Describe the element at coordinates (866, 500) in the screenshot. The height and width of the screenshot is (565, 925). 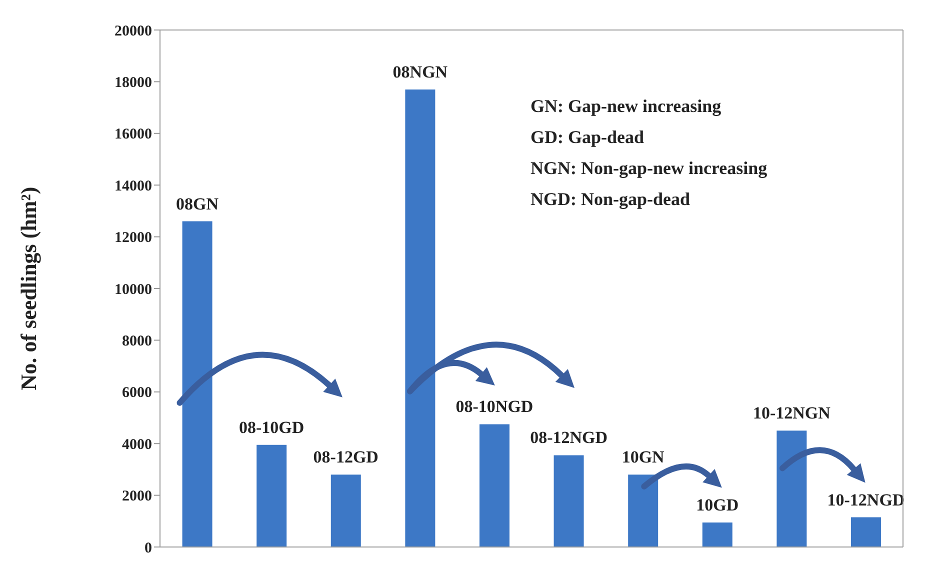
I see `x-tick-label: 10-12NGD` at that location.